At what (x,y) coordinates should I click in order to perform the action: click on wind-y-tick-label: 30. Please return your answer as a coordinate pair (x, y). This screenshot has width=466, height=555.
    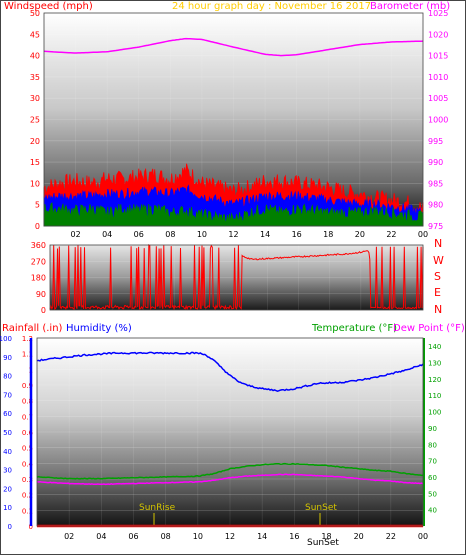
    Looking at the image, I should click on (35, 98).